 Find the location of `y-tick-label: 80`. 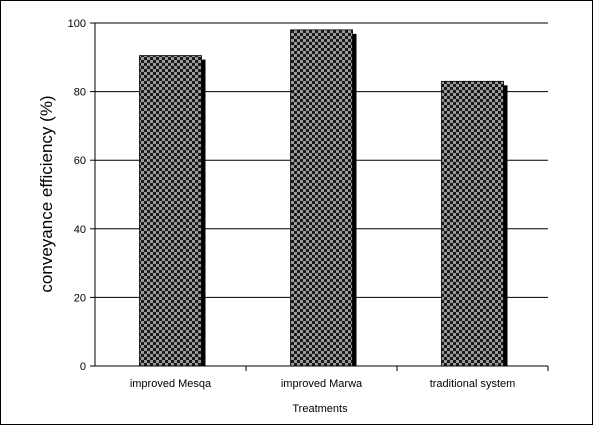

y-tick-label: 80 is located at coordinates (80, 93).